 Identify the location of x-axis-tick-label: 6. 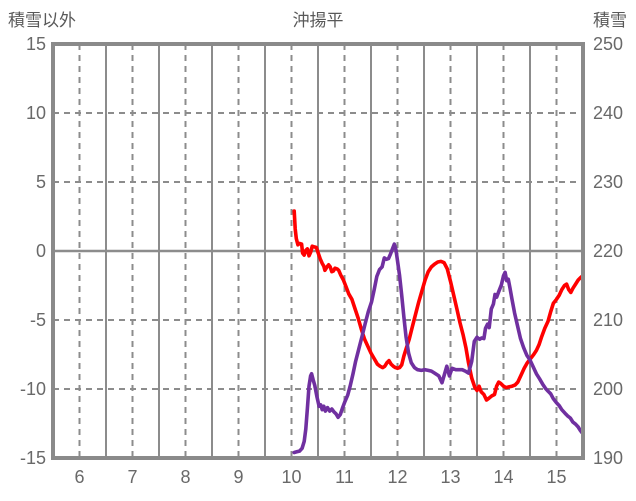
(79, 477).